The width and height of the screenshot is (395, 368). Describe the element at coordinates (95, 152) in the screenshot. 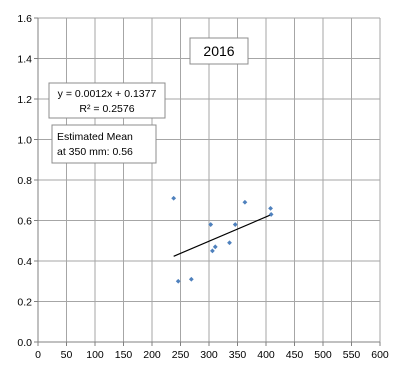

I see `estimated-mean-line2: at 350 mm: 0.56` at that location.